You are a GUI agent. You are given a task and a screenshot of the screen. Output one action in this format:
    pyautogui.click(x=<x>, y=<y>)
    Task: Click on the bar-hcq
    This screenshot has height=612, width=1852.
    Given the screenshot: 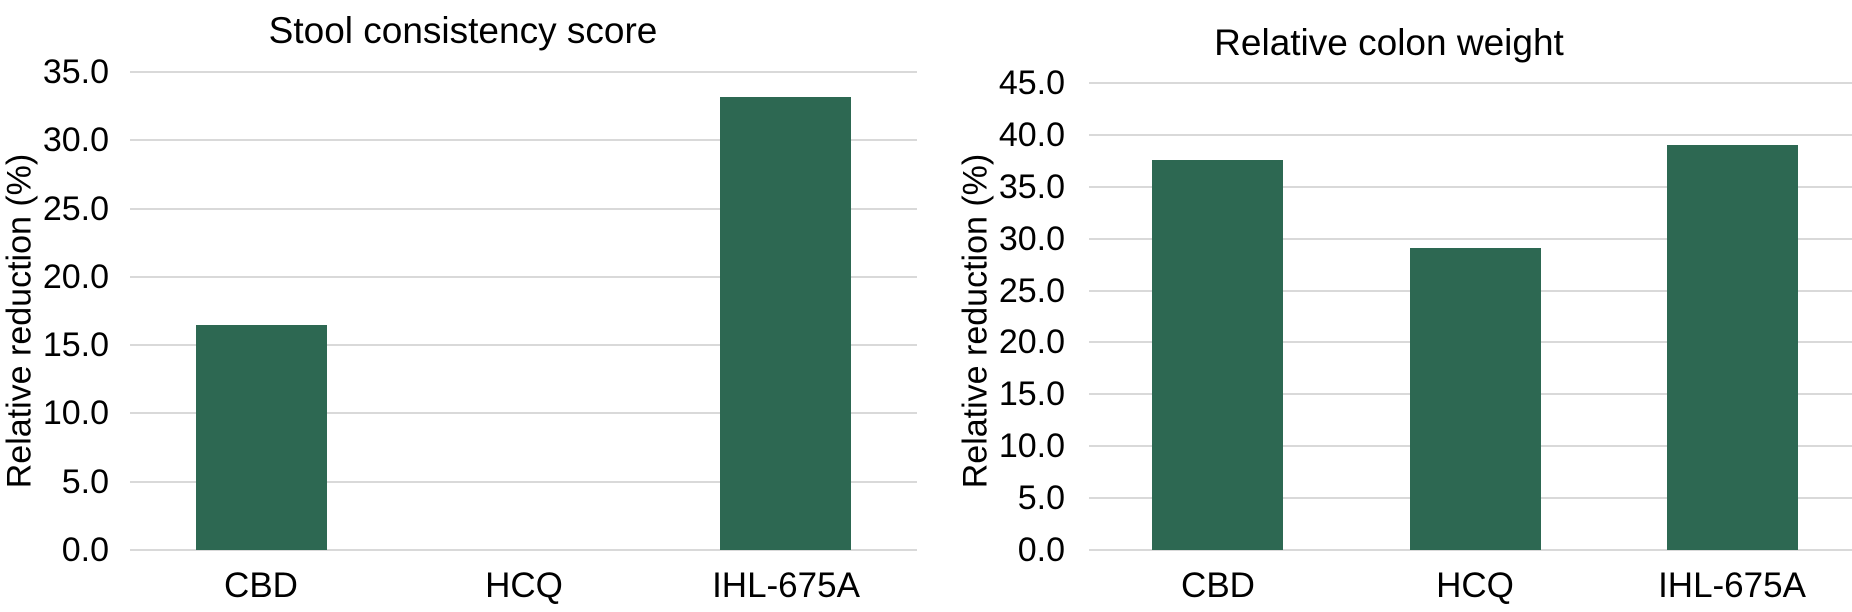 What is the action you would take?
    pyautogui.click(x=1475, y=399)
    